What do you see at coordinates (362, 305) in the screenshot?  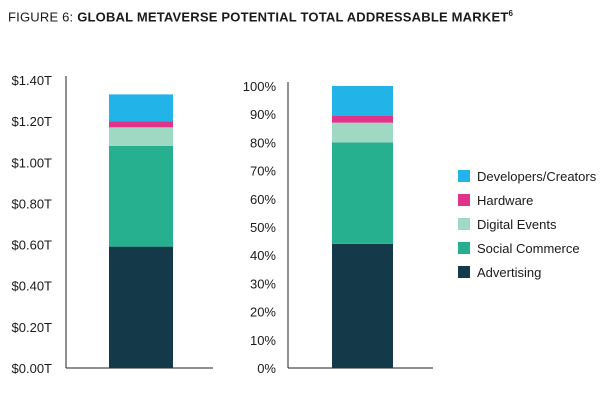 I see `chart-share-bar-advertising` at bounding box center [362, 305].